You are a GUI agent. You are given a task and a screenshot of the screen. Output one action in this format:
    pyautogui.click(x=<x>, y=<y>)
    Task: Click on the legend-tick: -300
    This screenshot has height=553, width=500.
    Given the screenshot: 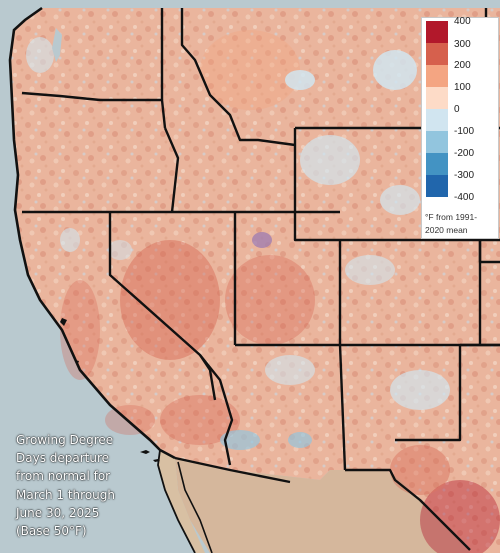 What is the action you would take?
    pyautogui.click(x=464, y=175)
    